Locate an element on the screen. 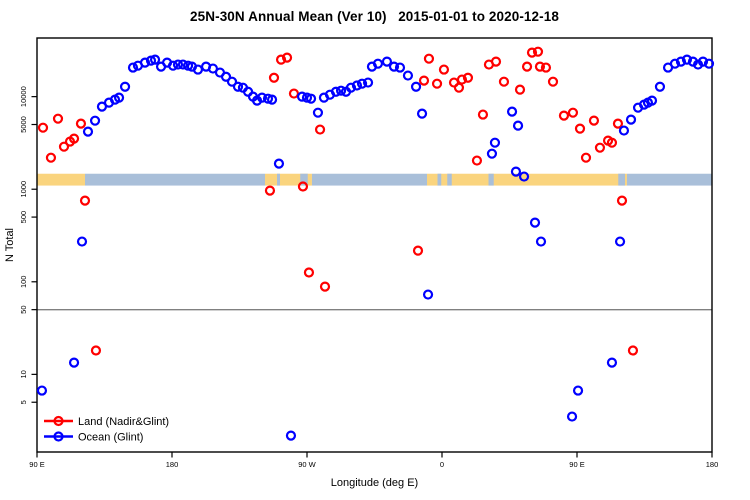 The height and width of the screenshot is (500, 750). y-tick-label: 1000 is located at coordinates (23, 189).